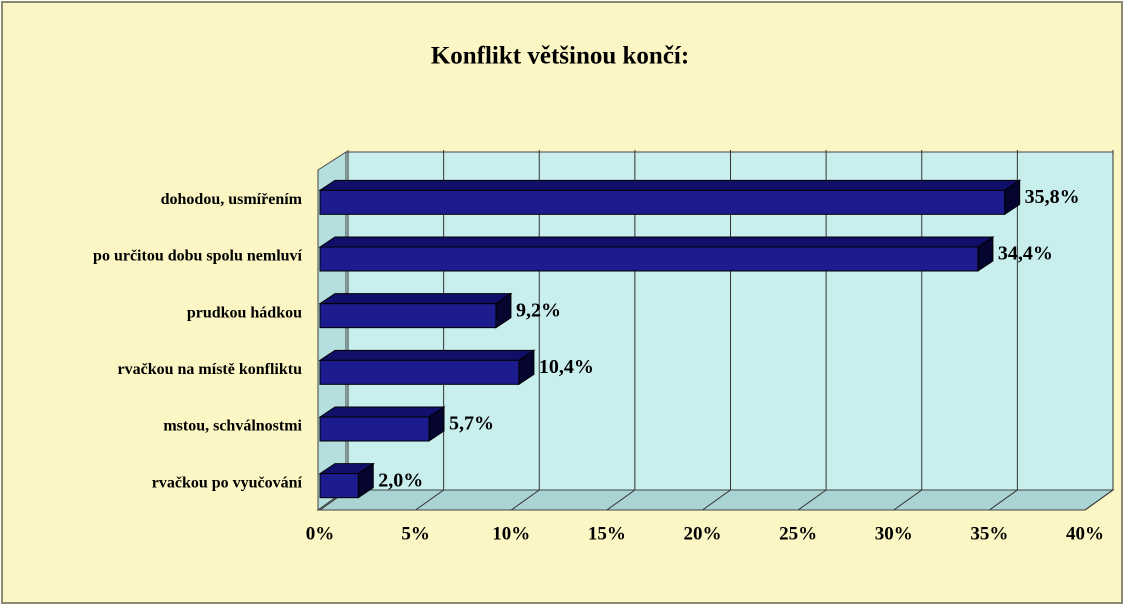 Image resolution: width=1124 pixels, height=605 pixels. I want to click on y-tick-label: dohodou, usmířením, so click(232, 199).